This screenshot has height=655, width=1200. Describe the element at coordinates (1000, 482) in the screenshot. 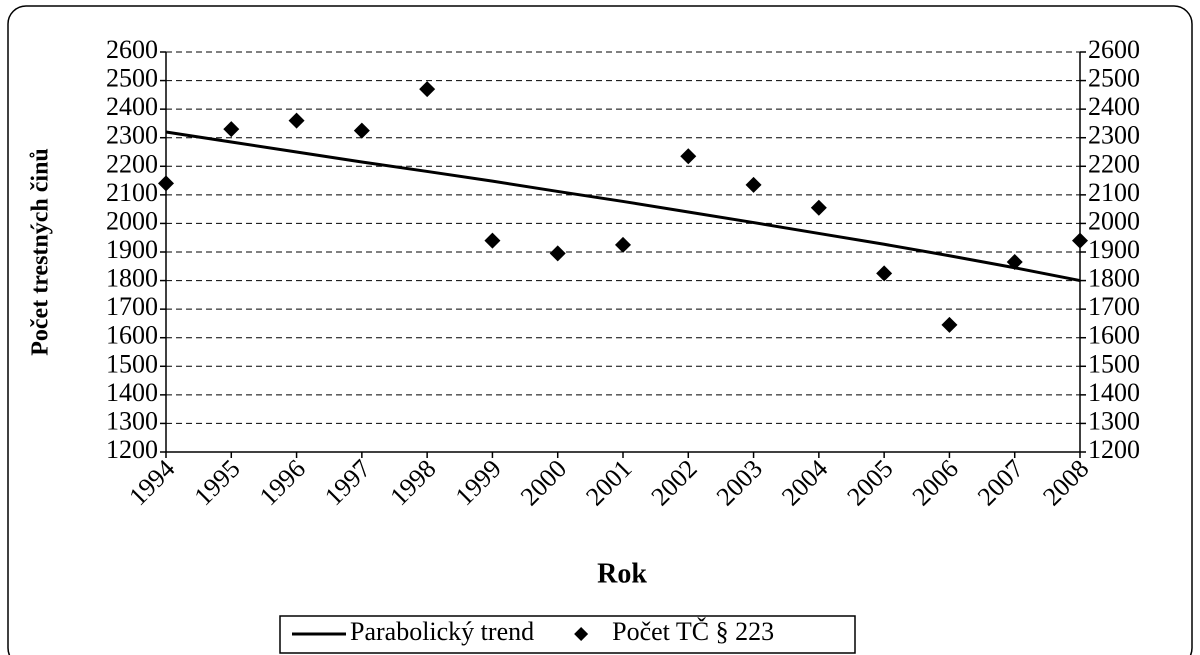

I see `x-tick-label: 2007` at that location.